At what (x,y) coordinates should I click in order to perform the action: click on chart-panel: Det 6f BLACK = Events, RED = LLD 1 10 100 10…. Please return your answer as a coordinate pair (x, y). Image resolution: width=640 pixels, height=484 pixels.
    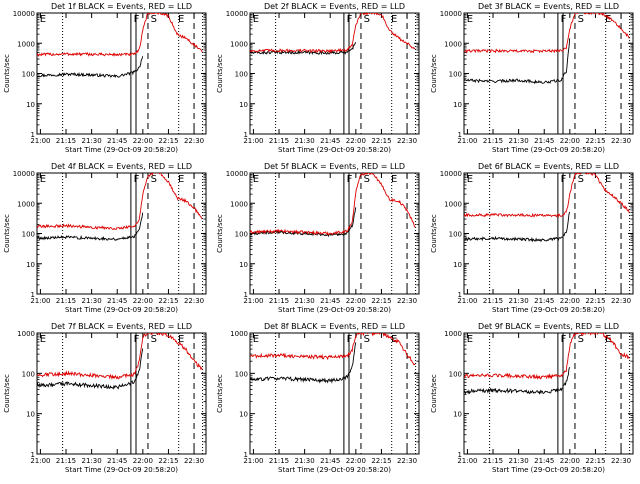
    Looking at the image, I should click on (532, 238).